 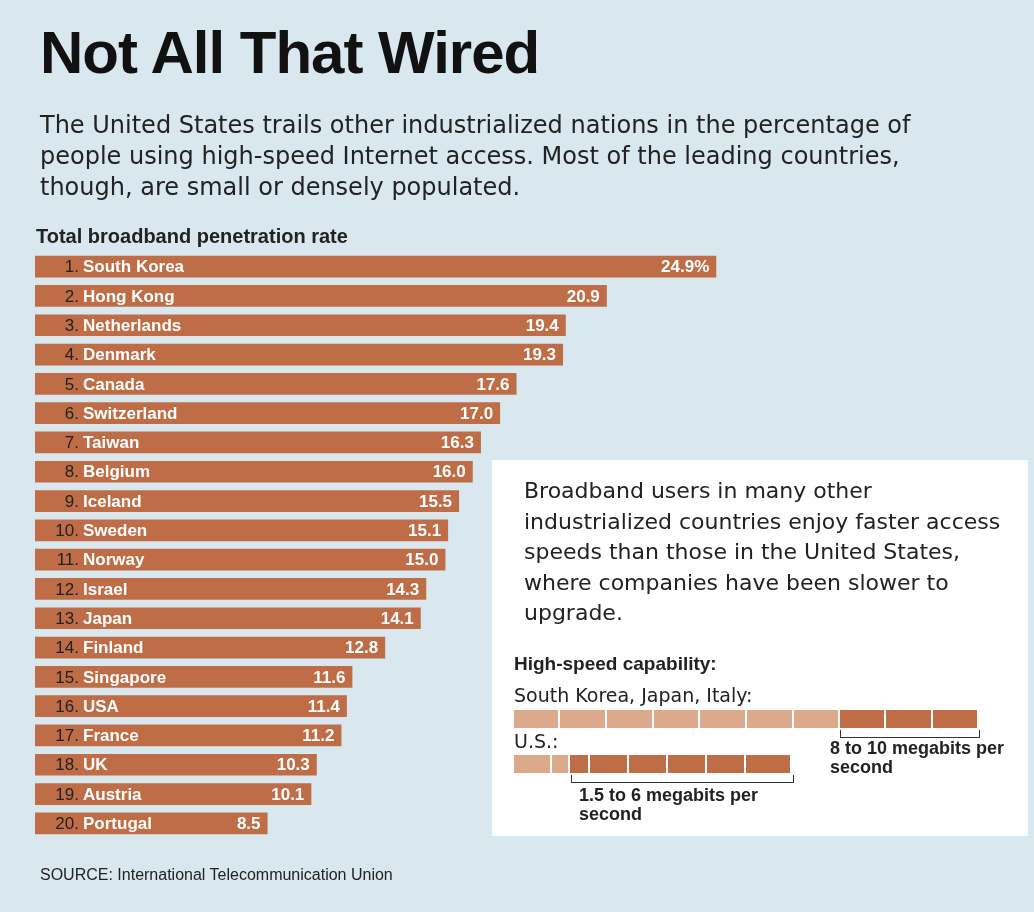 I want to click on data-label: 16.0, so click(x=449, y=472).